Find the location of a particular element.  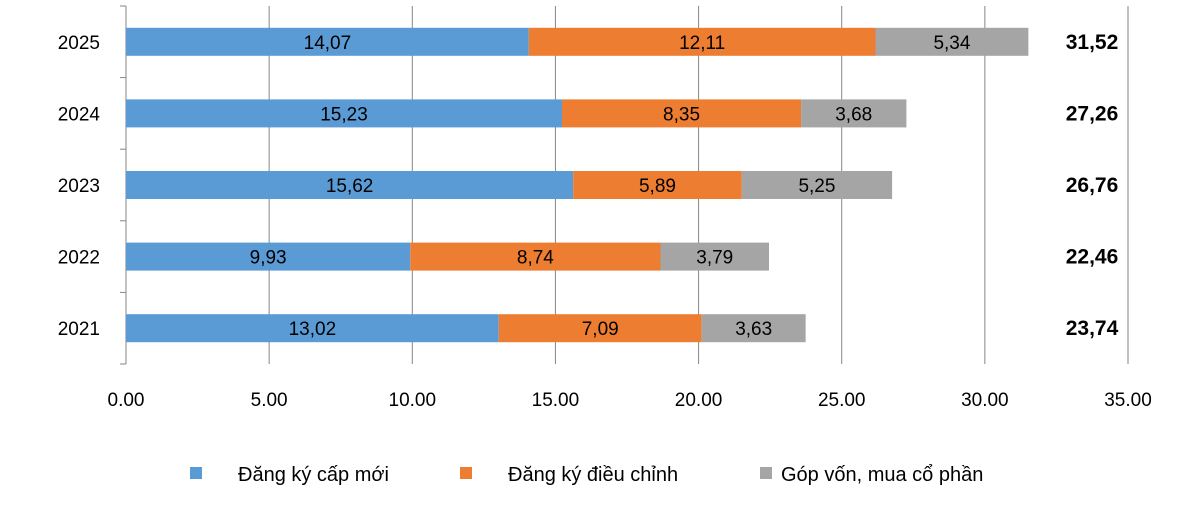

data-label: 14,07 is located at coordinates (328, 43).